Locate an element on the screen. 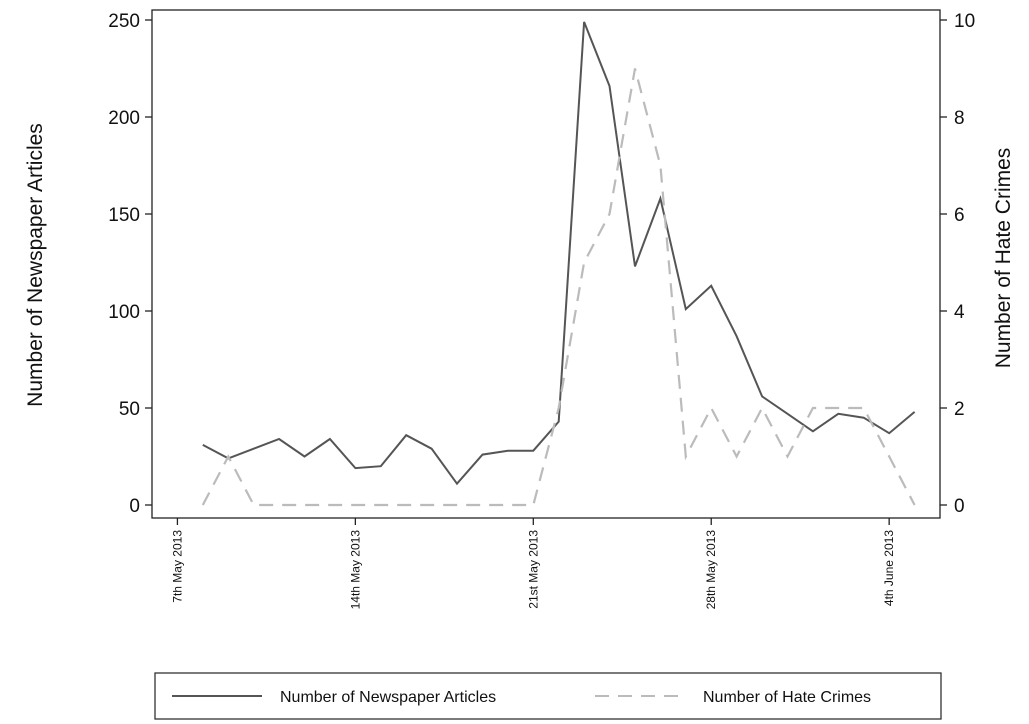 Image resolution: width=1029 pixels, height=724 pixels. y-right-tick-label: 4 is located at coordinates (959, 312).